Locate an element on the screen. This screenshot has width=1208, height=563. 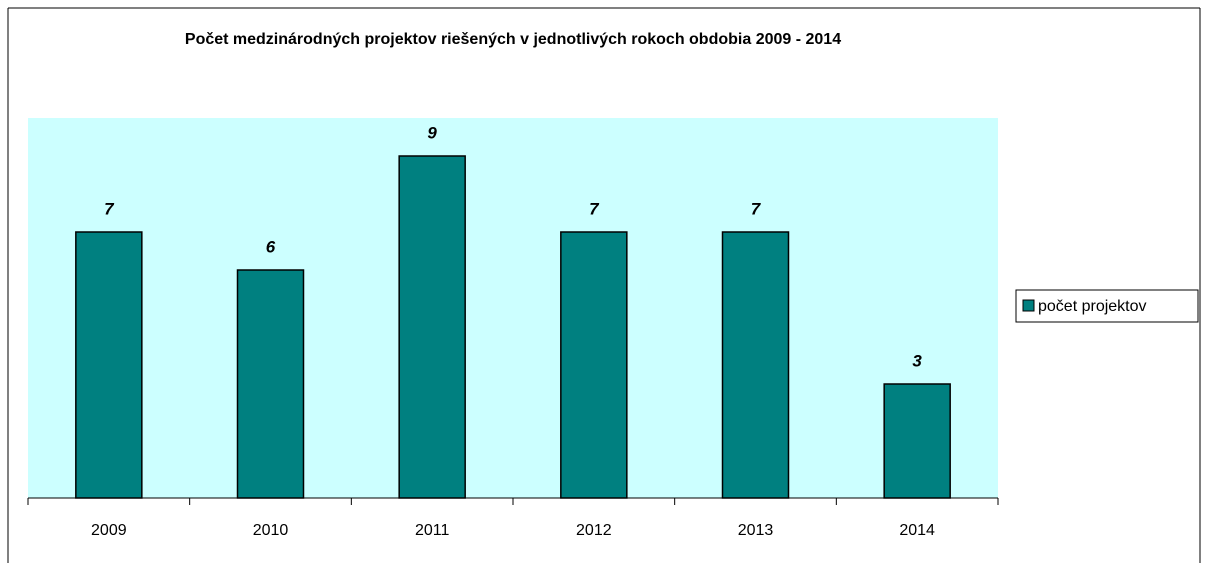
x-tick-label: 2011 is located at coordinates (432, 530).